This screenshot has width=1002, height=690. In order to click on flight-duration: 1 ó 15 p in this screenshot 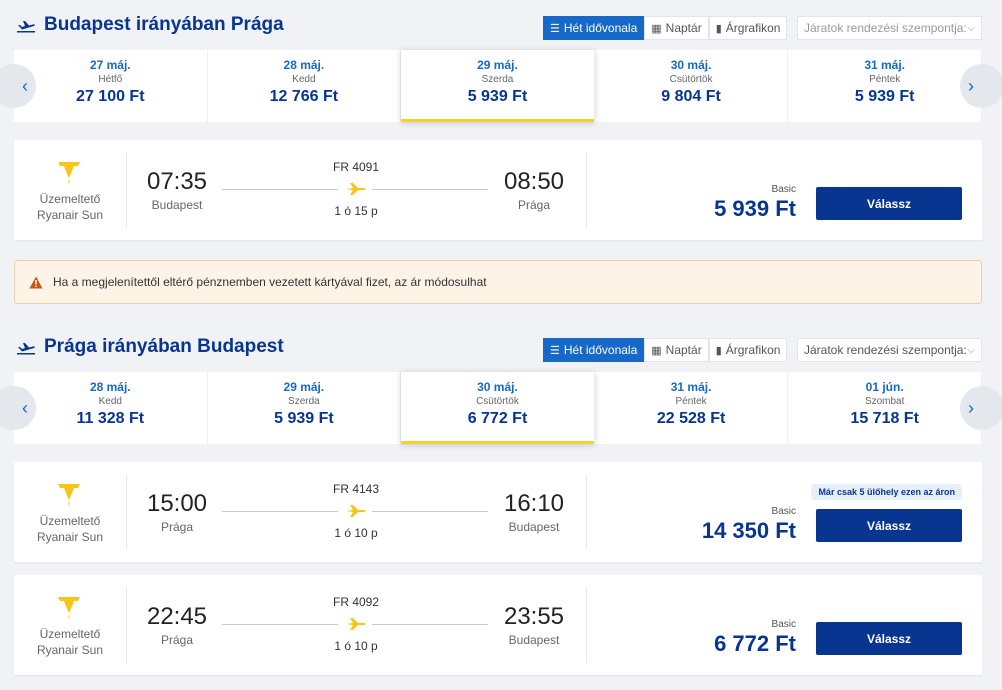, I will do `click(356, 211)`.